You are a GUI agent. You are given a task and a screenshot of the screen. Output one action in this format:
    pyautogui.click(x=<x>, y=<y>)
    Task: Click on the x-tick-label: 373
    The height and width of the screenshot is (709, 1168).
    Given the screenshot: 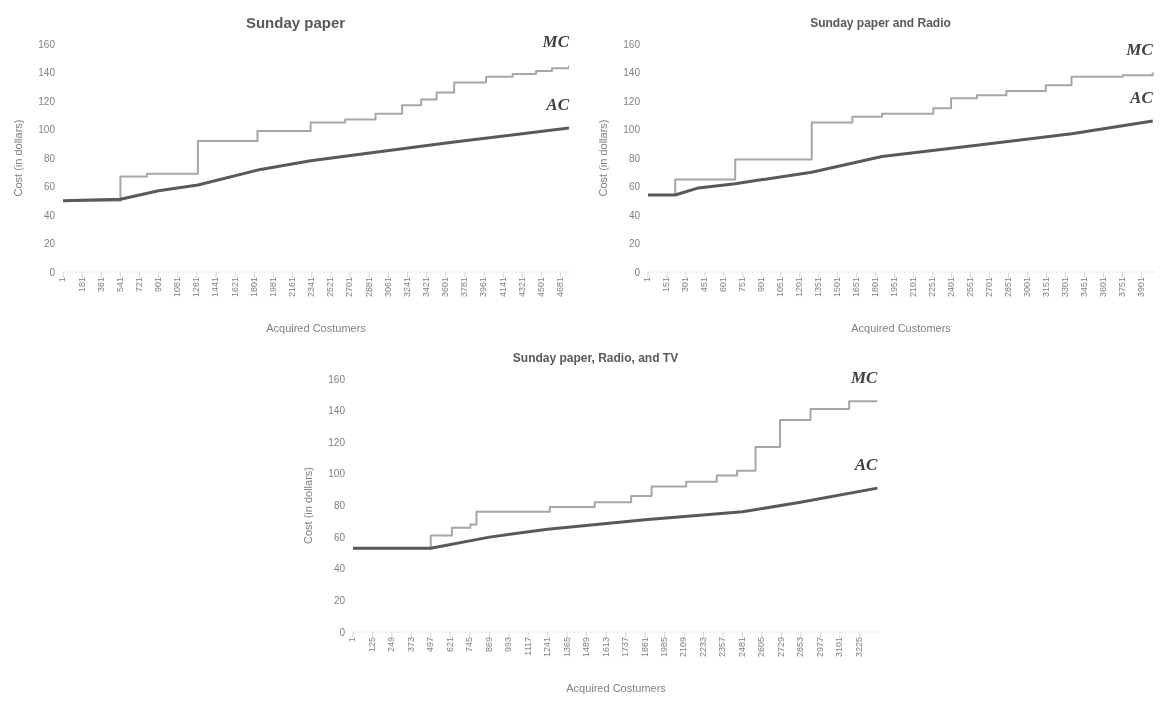 What is the action you would take?
    pyautogui.click(x=410, y=645)
    